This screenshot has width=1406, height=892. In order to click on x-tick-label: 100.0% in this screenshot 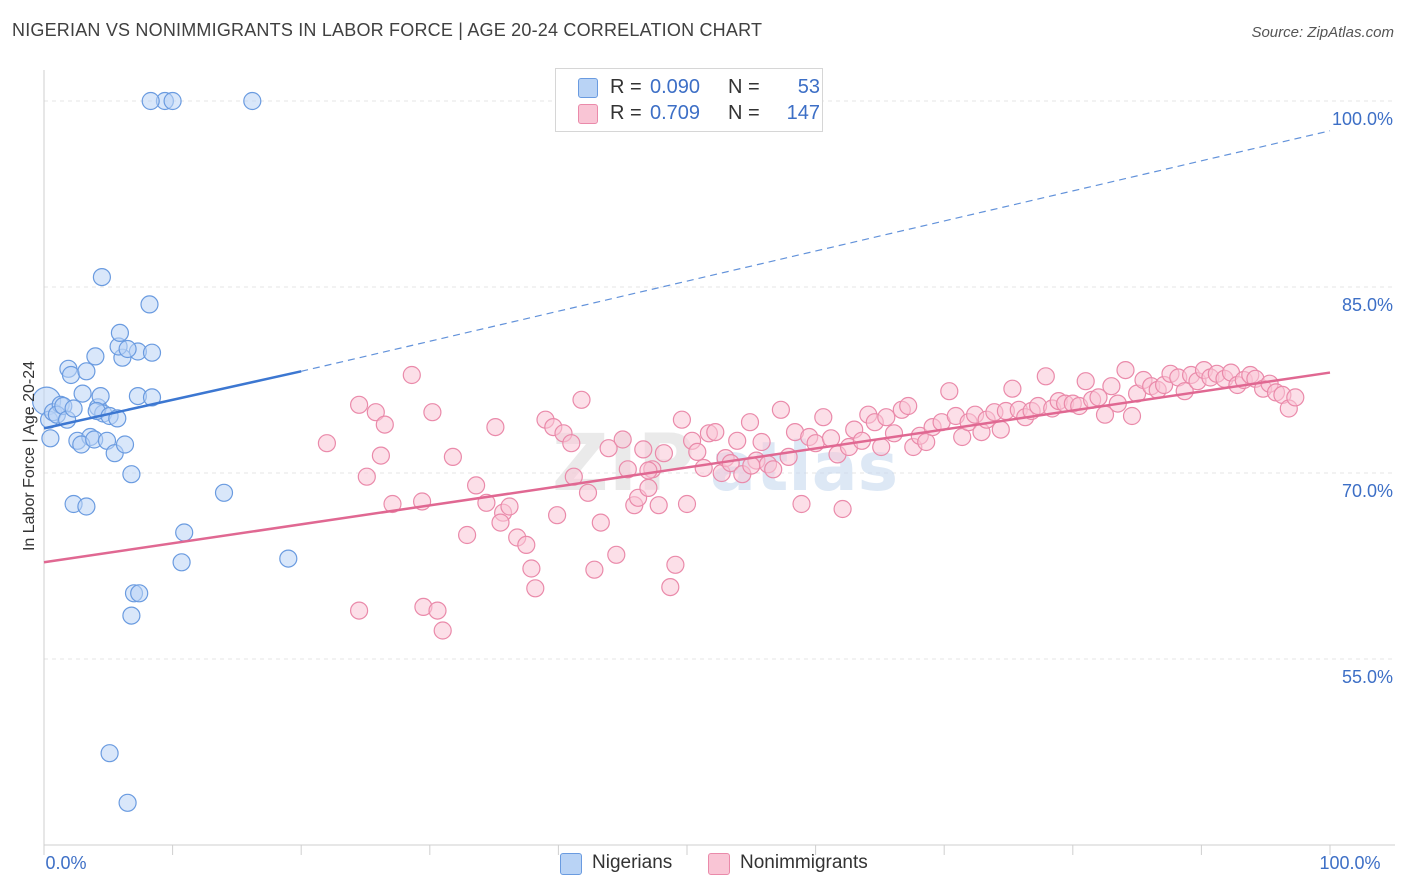, I will do `click(1349, 863)`.